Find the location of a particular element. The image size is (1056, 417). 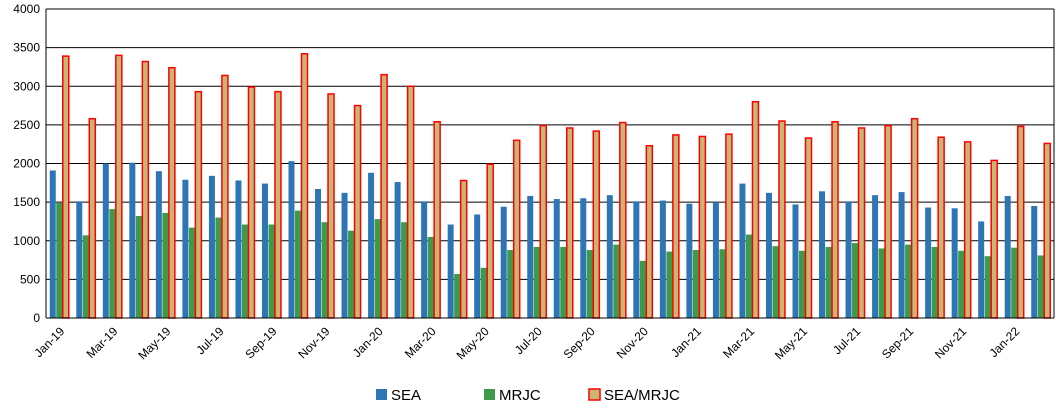

x-tick-label: May-19 is located at coordinates (154, 343).